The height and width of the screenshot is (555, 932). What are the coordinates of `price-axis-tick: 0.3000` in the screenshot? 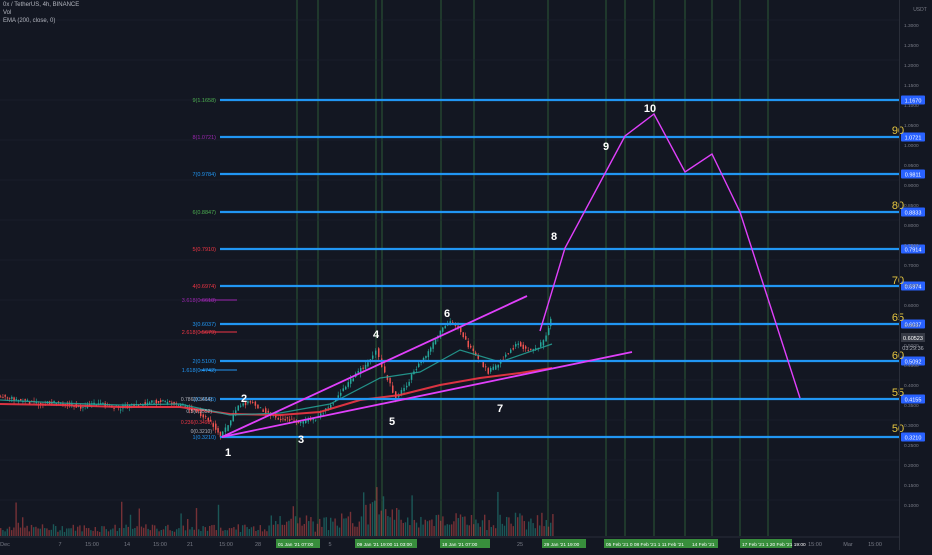 It's located at (911, 426).